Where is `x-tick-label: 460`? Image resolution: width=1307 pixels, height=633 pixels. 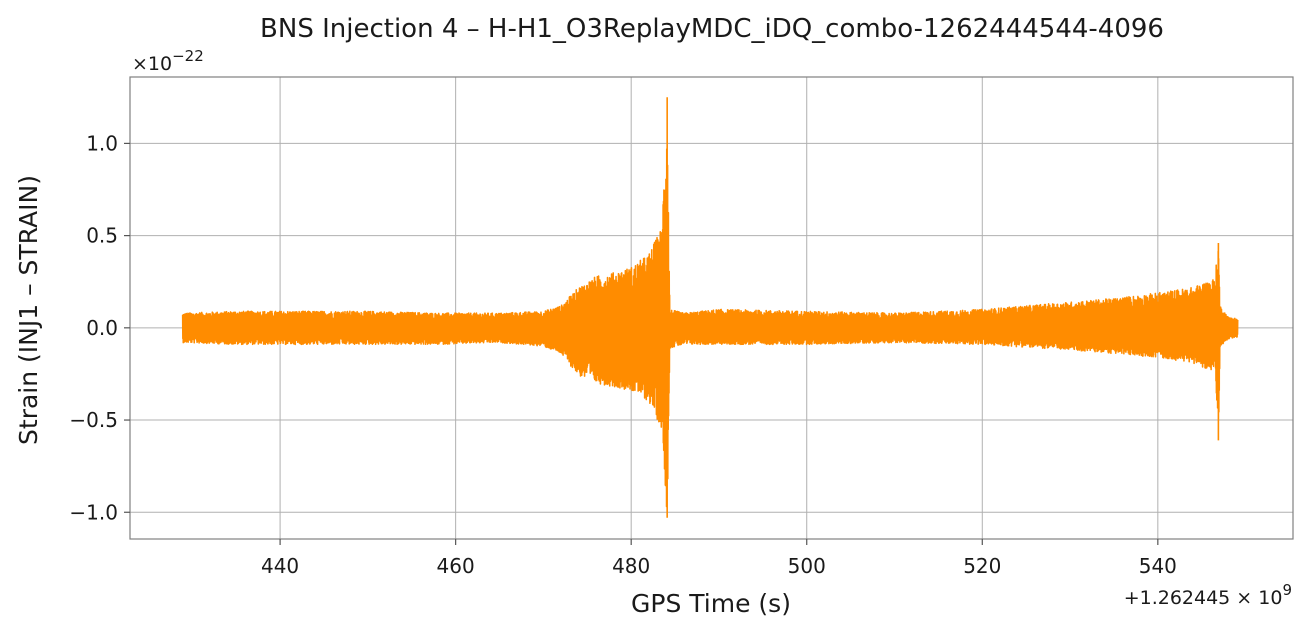
x-tick-label: 460 is located at coordinates (456, 566).